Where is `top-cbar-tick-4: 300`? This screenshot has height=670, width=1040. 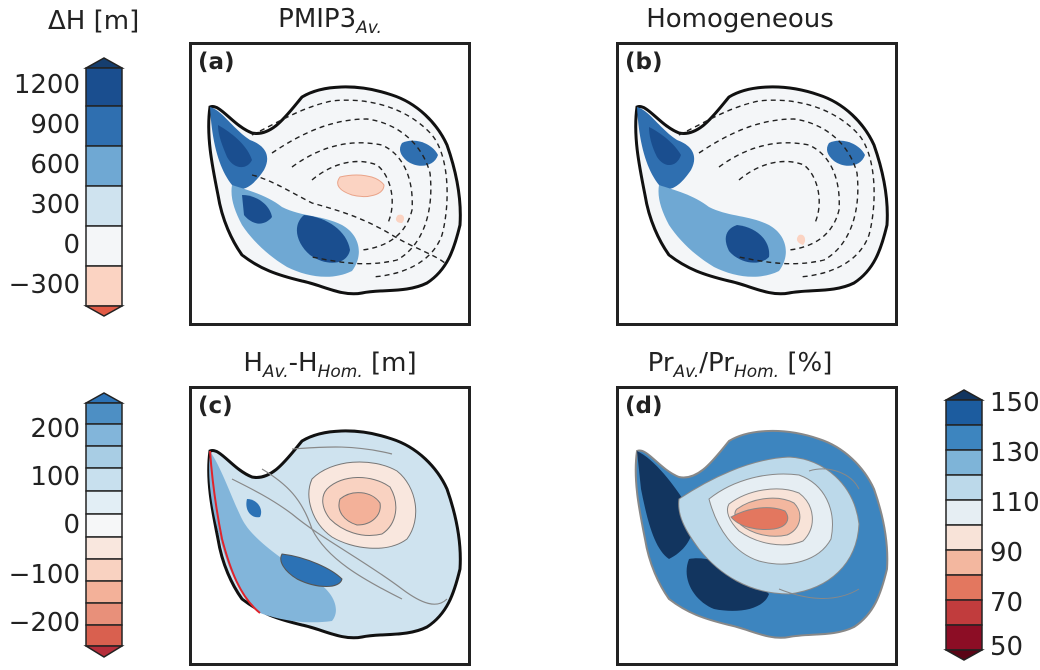 top-cbar-tick-4: 300 is located at coordinates (55, 205).